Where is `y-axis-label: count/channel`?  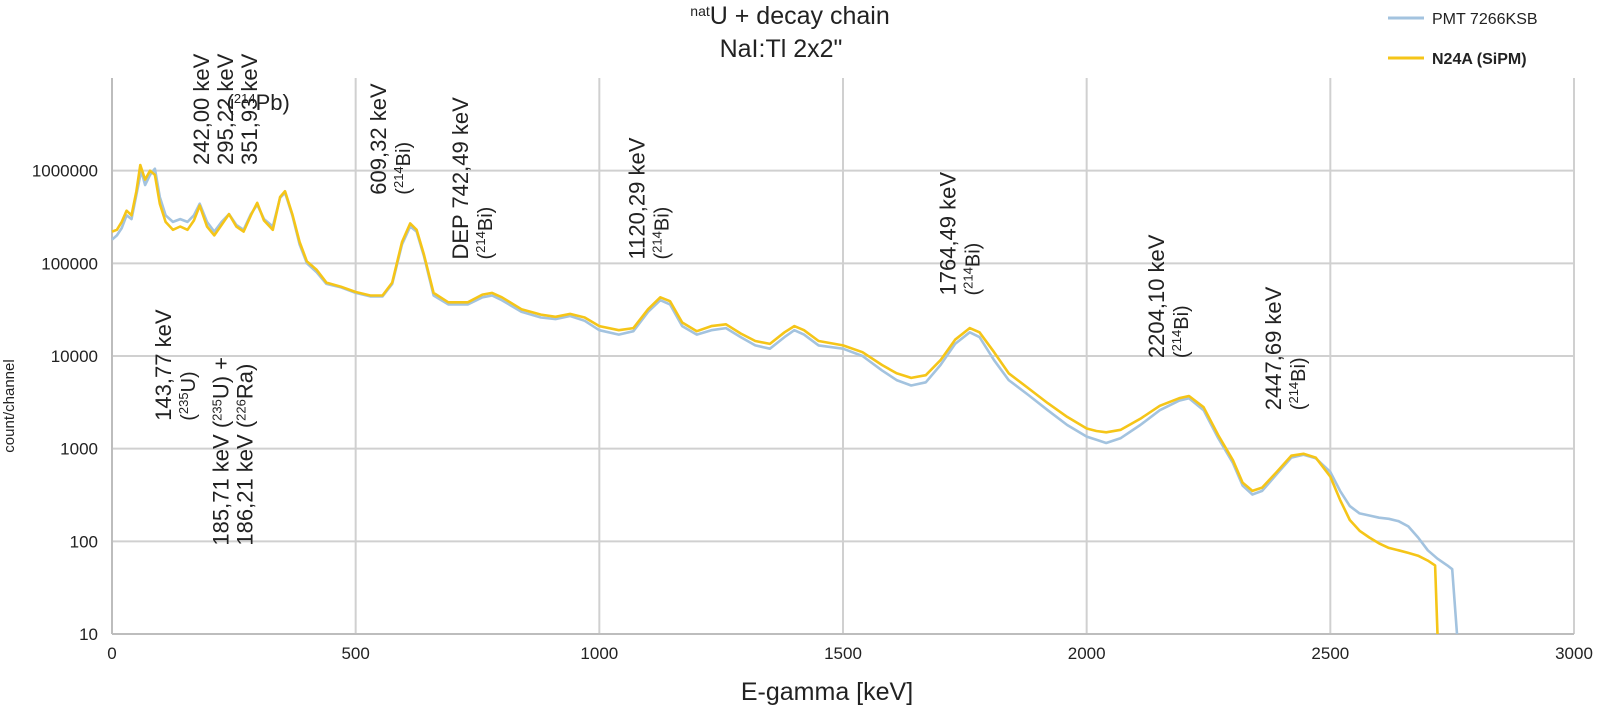
y-axis-label: count/channel is located at coordinates (9, 405).